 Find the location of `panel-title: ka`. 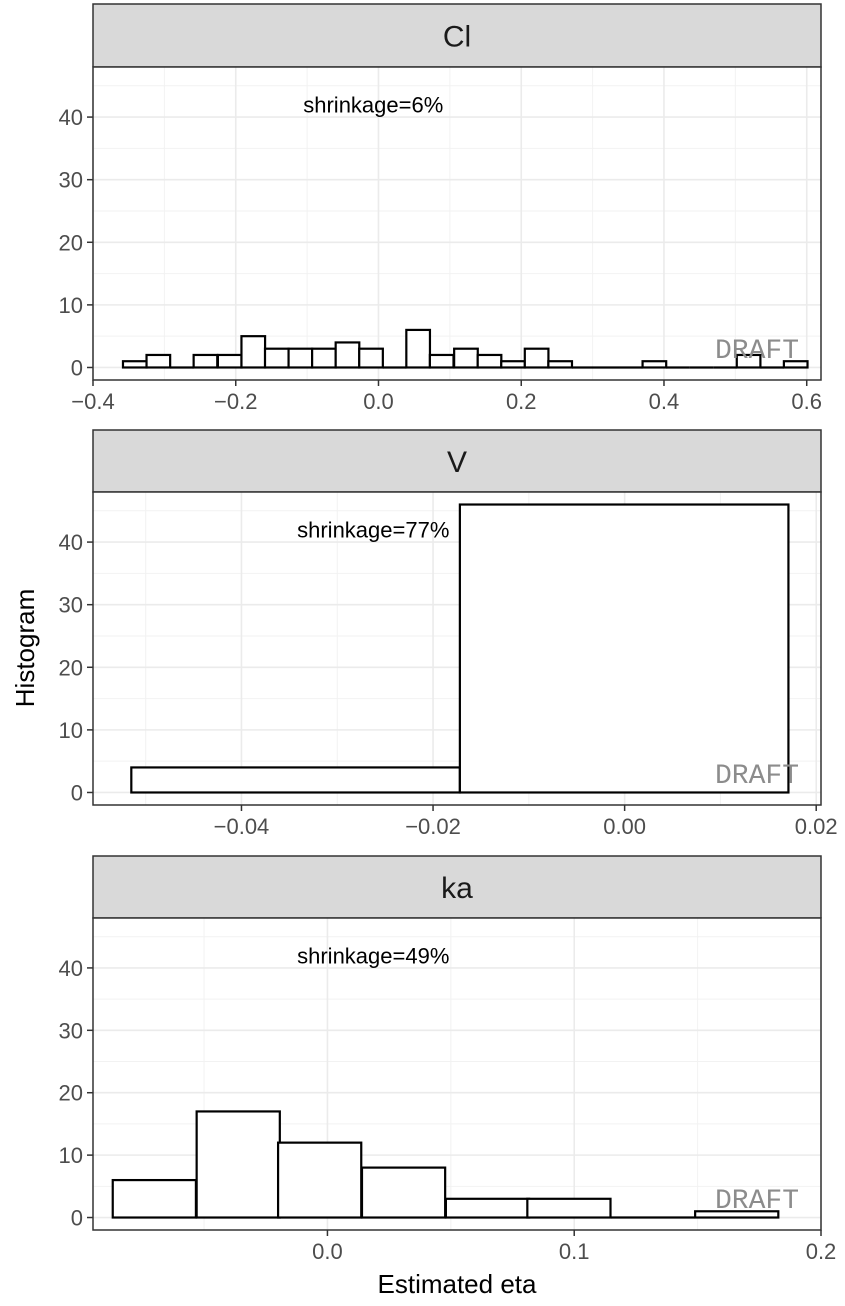

panel-title: ka is located at coordinates (457, 888).